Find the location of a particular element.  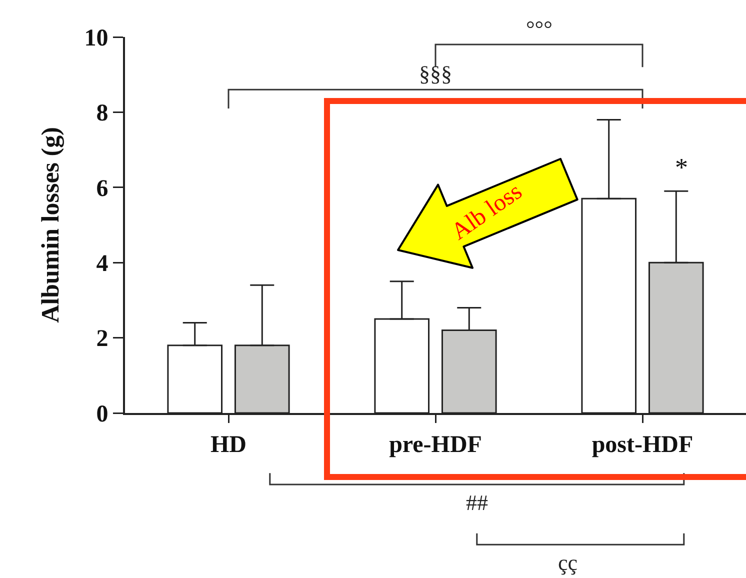

y-tick-label: 8 is located at coordinates (102, 113).